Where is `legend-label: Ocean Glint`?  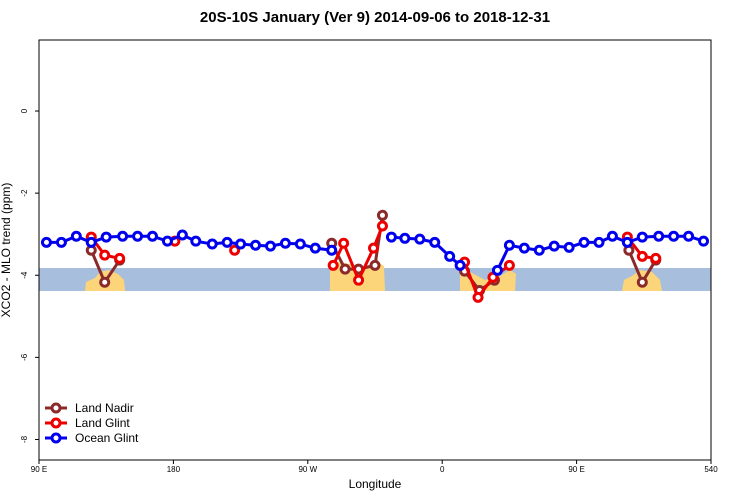
legend-label: Ocean Glint is located at coordinates (107, 438).